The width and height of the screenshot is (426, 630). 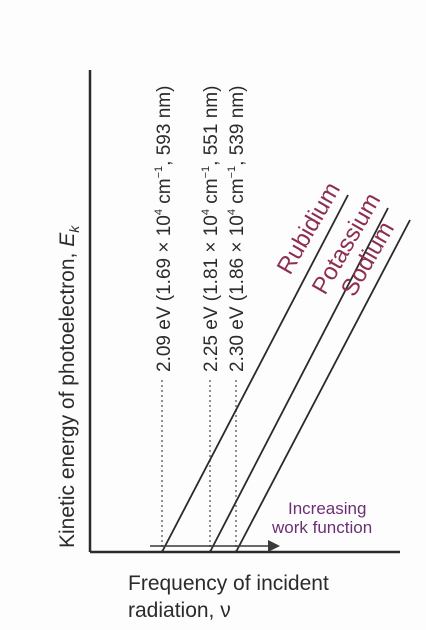 What do you see at coordinates (274, 546) in the screenshot?
I see `arrow-head-icon` at bounding box center [274, 546].